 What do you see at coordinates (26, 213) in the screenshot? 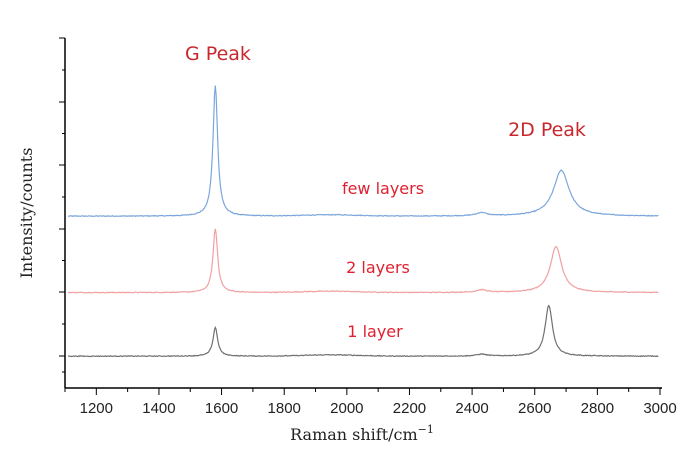
I see `y-axis-label: Intensity/counts` at bounding box center [26, 213].